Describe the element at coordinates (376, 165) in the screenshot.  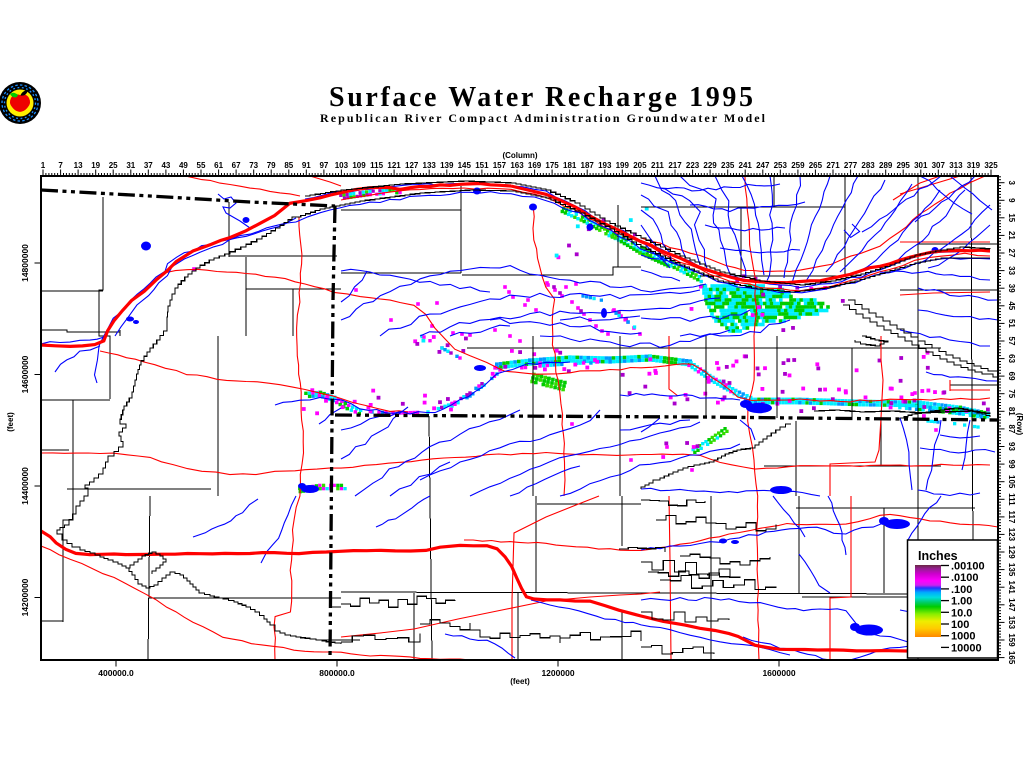
I see `svg-text: 115` at that location.